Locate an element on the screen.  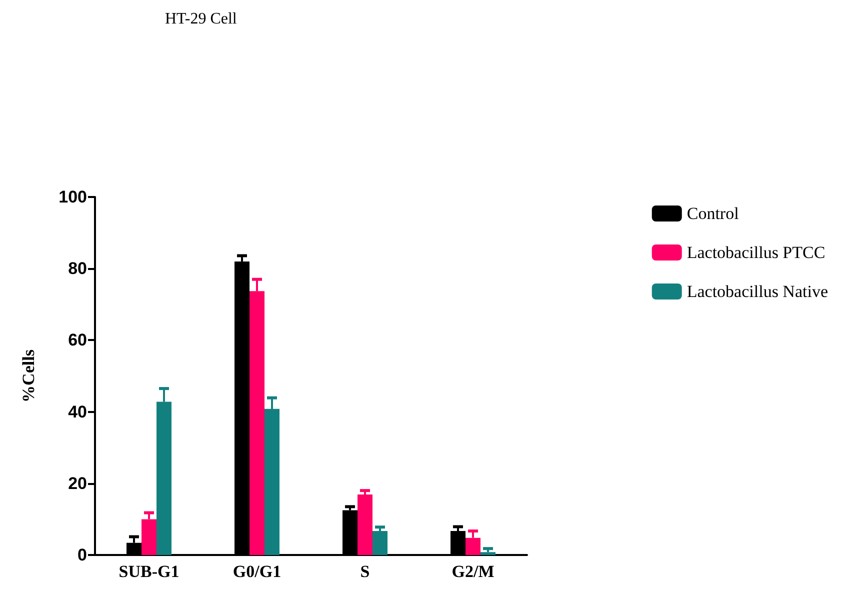
y-tick-label: 0 is located at coordinates (82, 555).